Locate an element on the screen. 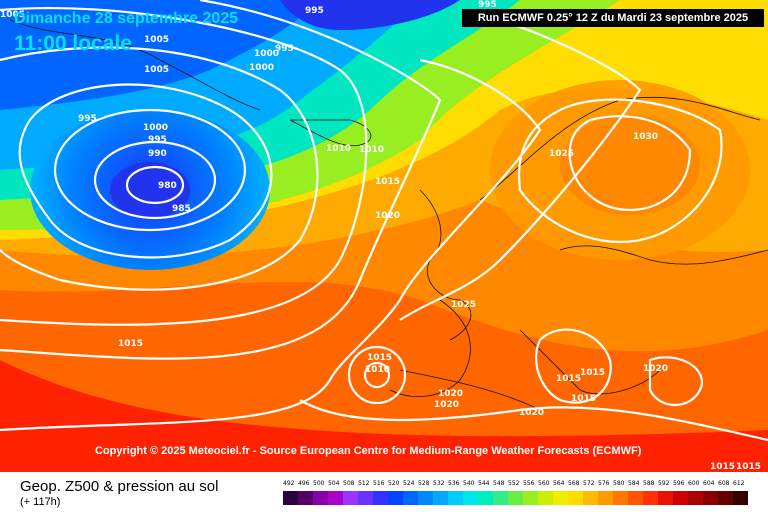 This screenshot has height=512, width=768. scale-value: 540 is located at coordinates (469, 483).